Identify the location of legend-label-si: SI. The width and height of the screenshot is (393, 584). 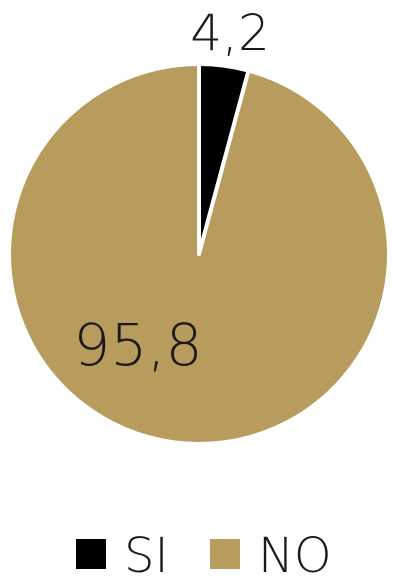
(146, 556).